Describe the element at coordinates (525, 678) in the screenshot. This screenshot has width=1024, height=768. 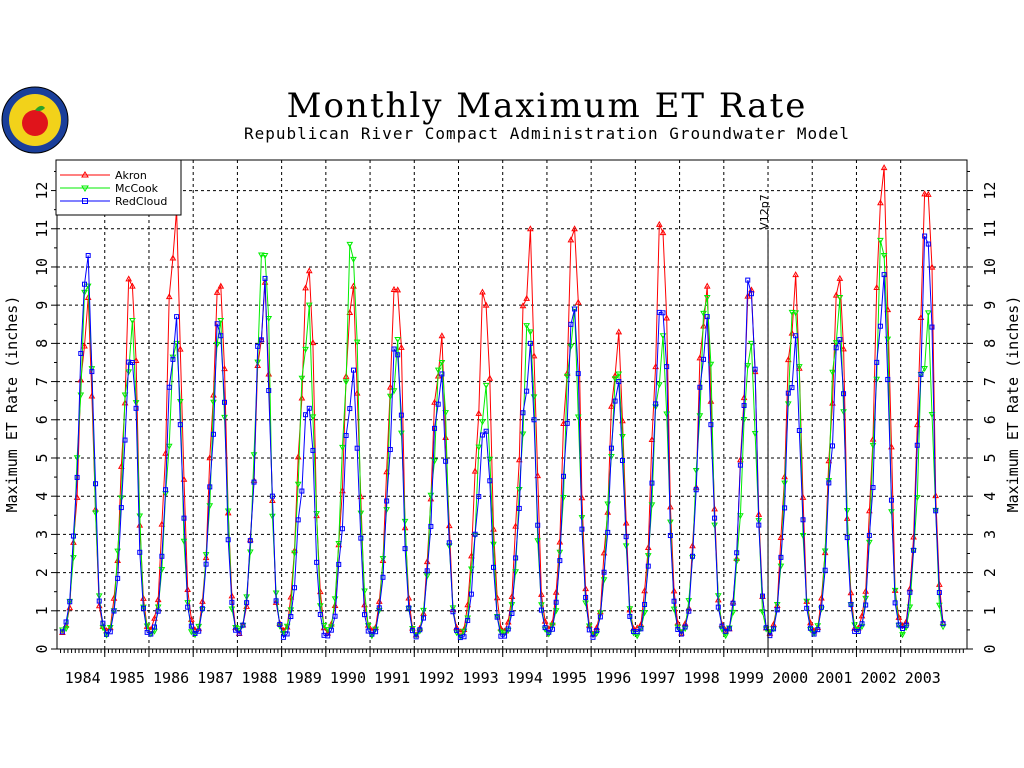
I see `x-tick-label: 1994` at that location.